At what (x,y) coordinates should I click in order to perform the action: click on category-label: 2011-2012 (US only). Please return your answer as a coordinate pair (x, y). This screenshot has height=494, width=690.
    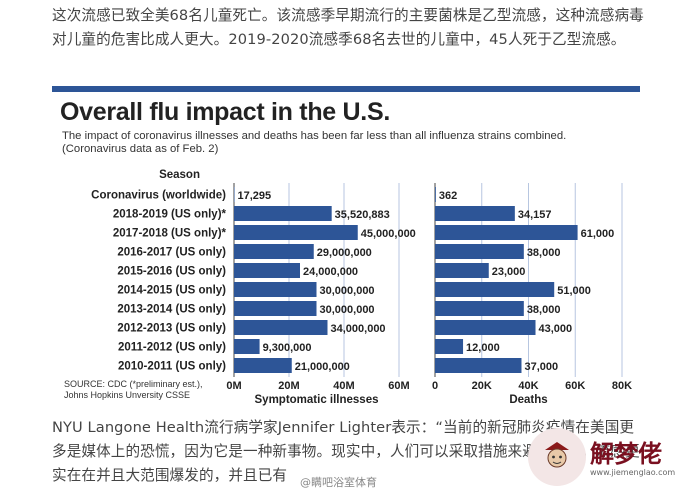
    Looking at the image, I should click on (172, 348).